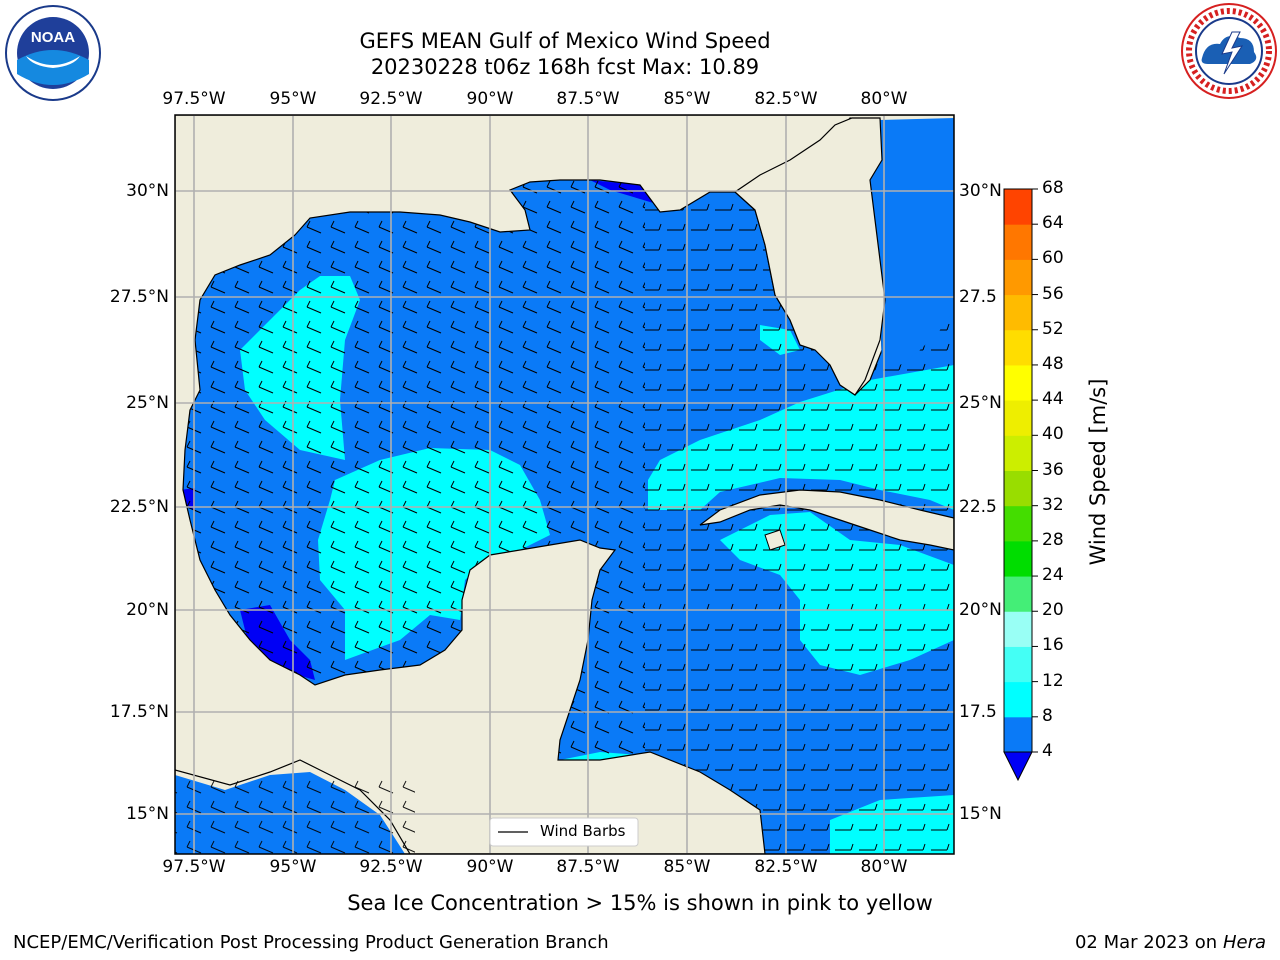 The image size is (1280, 960). Describe the element at coordinates (565, 67) in the screenshot. I see `chart-subtitle: 20230228 t06z 168h fcst Max: 10.89` at that location.